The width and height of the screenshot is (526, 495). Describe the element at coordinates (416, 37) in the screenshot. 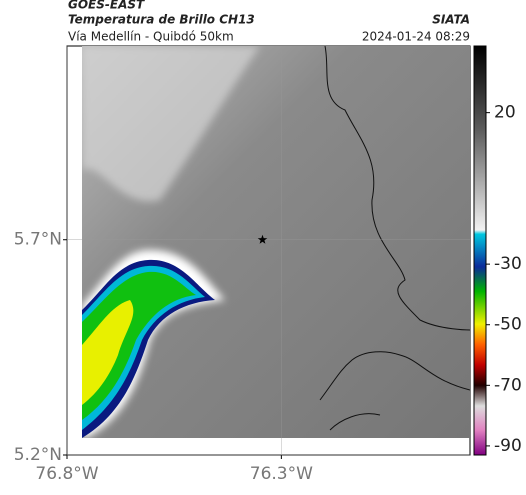

I see `datetime: 2024-01-24 08:29` at that location.